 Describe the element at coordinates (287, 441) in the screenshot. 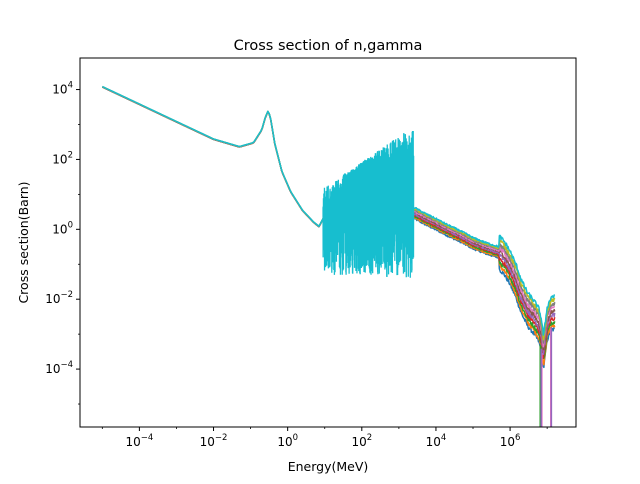

I see `x-tick-label-2: 10⁰` at that location.